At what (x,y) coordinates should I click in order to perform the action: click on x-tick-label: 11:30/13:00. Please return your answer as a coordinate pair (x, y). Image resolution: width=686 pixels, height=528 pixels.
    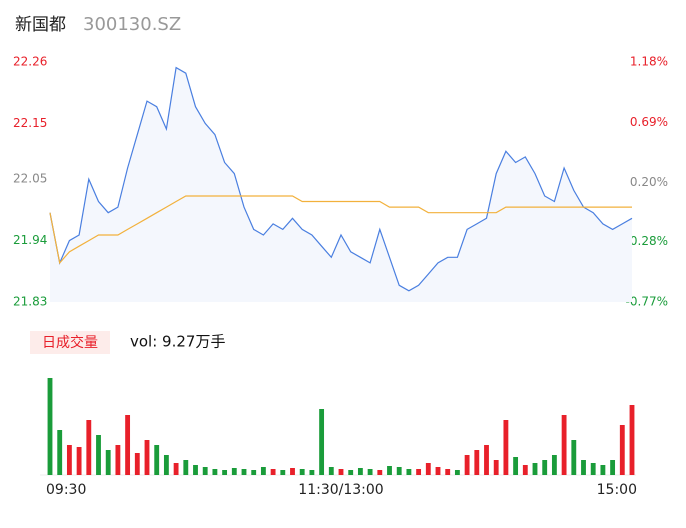
    Looking at the image, I should click on (340, 490).